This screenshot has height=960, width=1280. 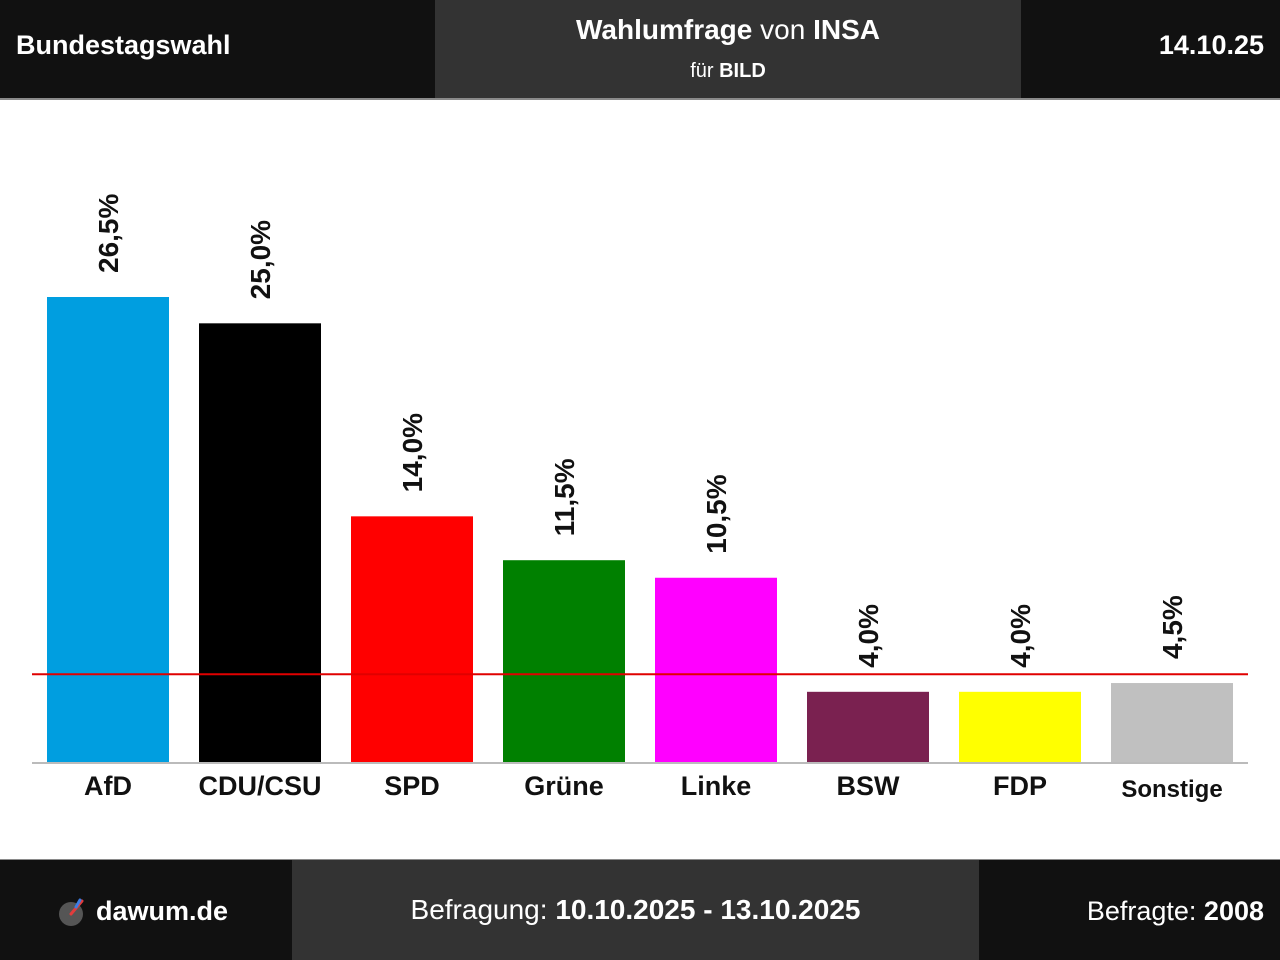 What do you see at coordinates (1172, 627) in the screenshot?
I see `value-label-7: 4,5%` at bounding box center [1172, 627].